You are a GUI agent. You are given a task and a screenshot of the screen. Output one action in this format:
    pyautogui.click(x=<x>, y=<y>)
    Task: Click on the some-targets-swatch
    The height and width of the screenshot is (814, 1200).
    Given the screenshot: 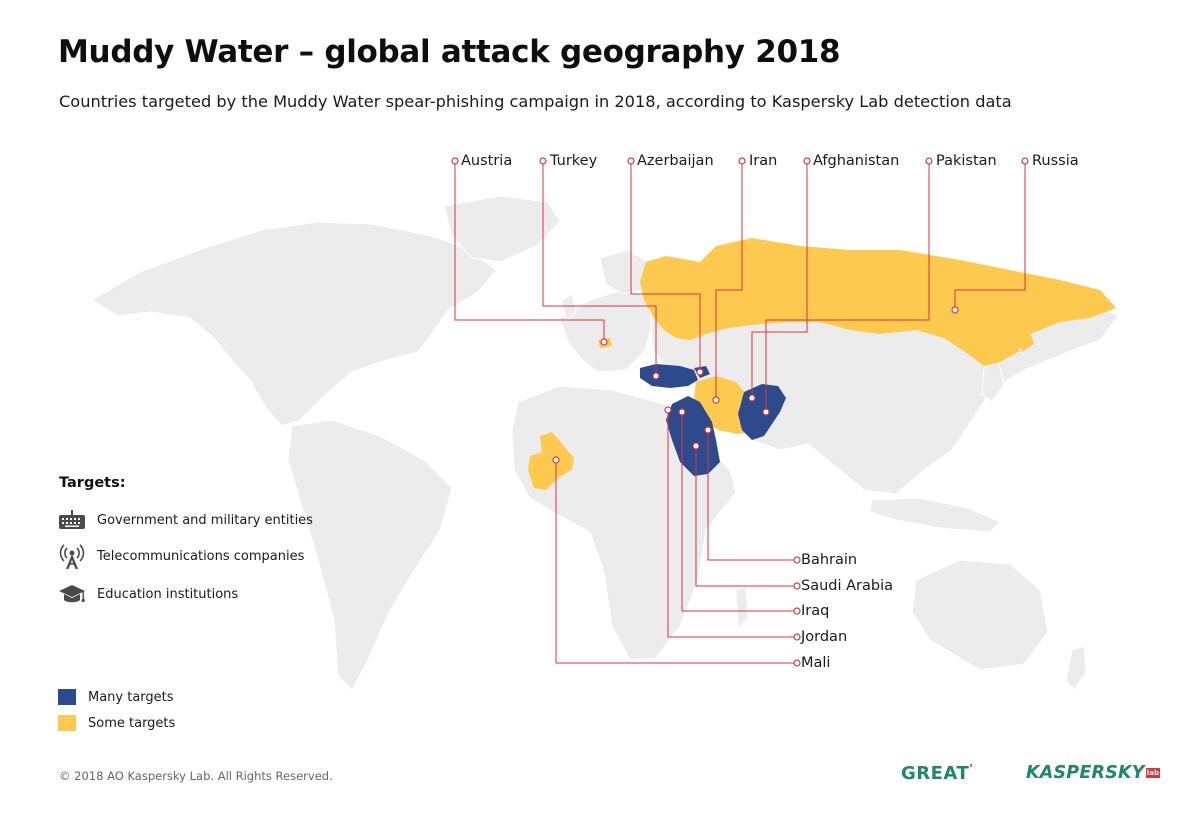 What is the action you would take?
    pyautogui.click(x=67, y=723)
    